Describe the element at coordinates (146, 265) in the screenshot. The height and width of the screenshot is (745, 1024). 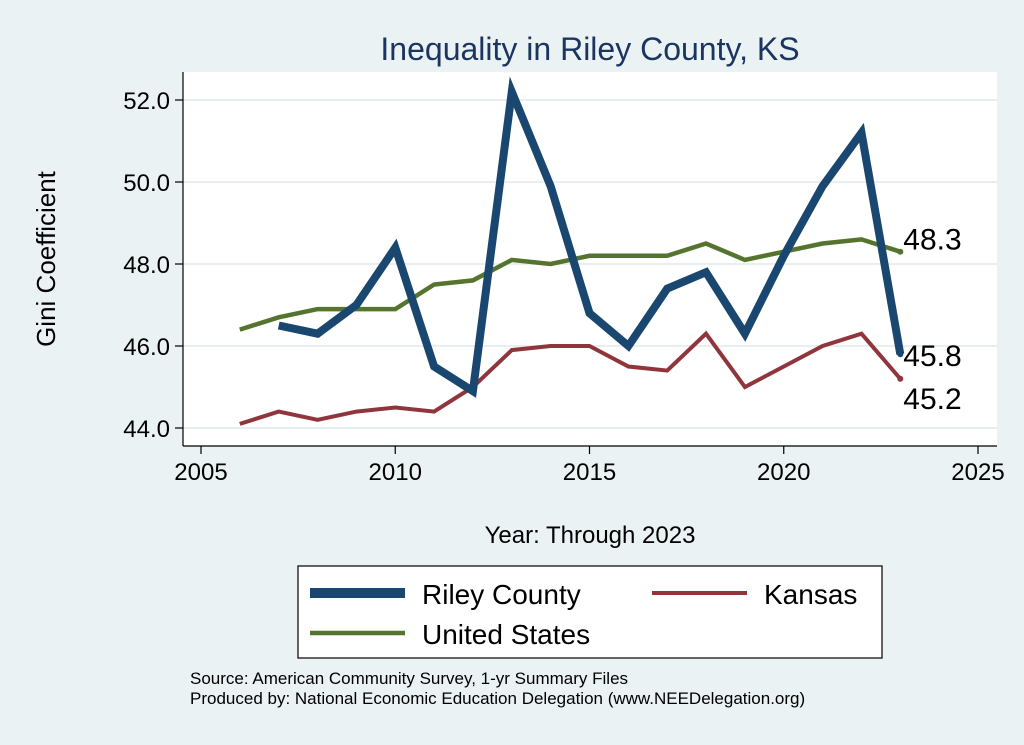
I see `y-tick-label: 48.0` at that location.